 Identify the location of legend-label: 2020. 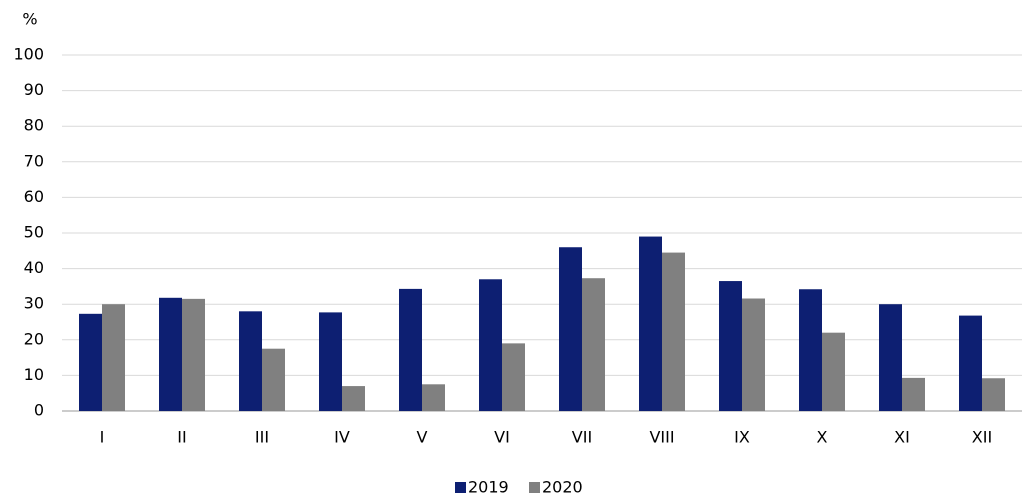
(562, 487).